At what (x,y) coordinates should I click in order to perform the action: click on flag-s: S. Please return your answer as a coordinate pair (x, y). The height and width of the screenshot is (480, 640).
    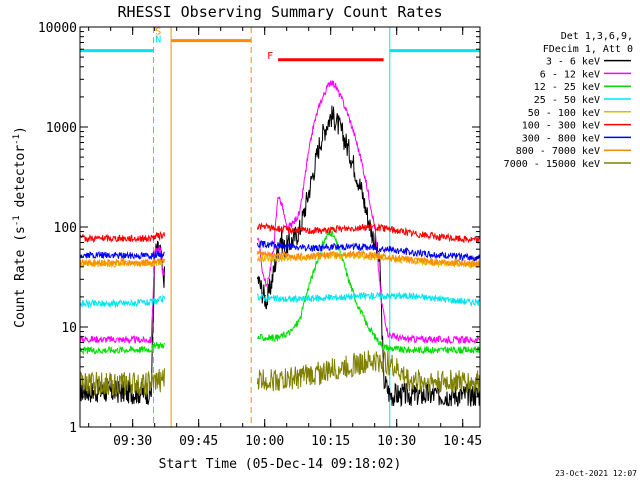
    Looking at the image, I should click on (158, 32).